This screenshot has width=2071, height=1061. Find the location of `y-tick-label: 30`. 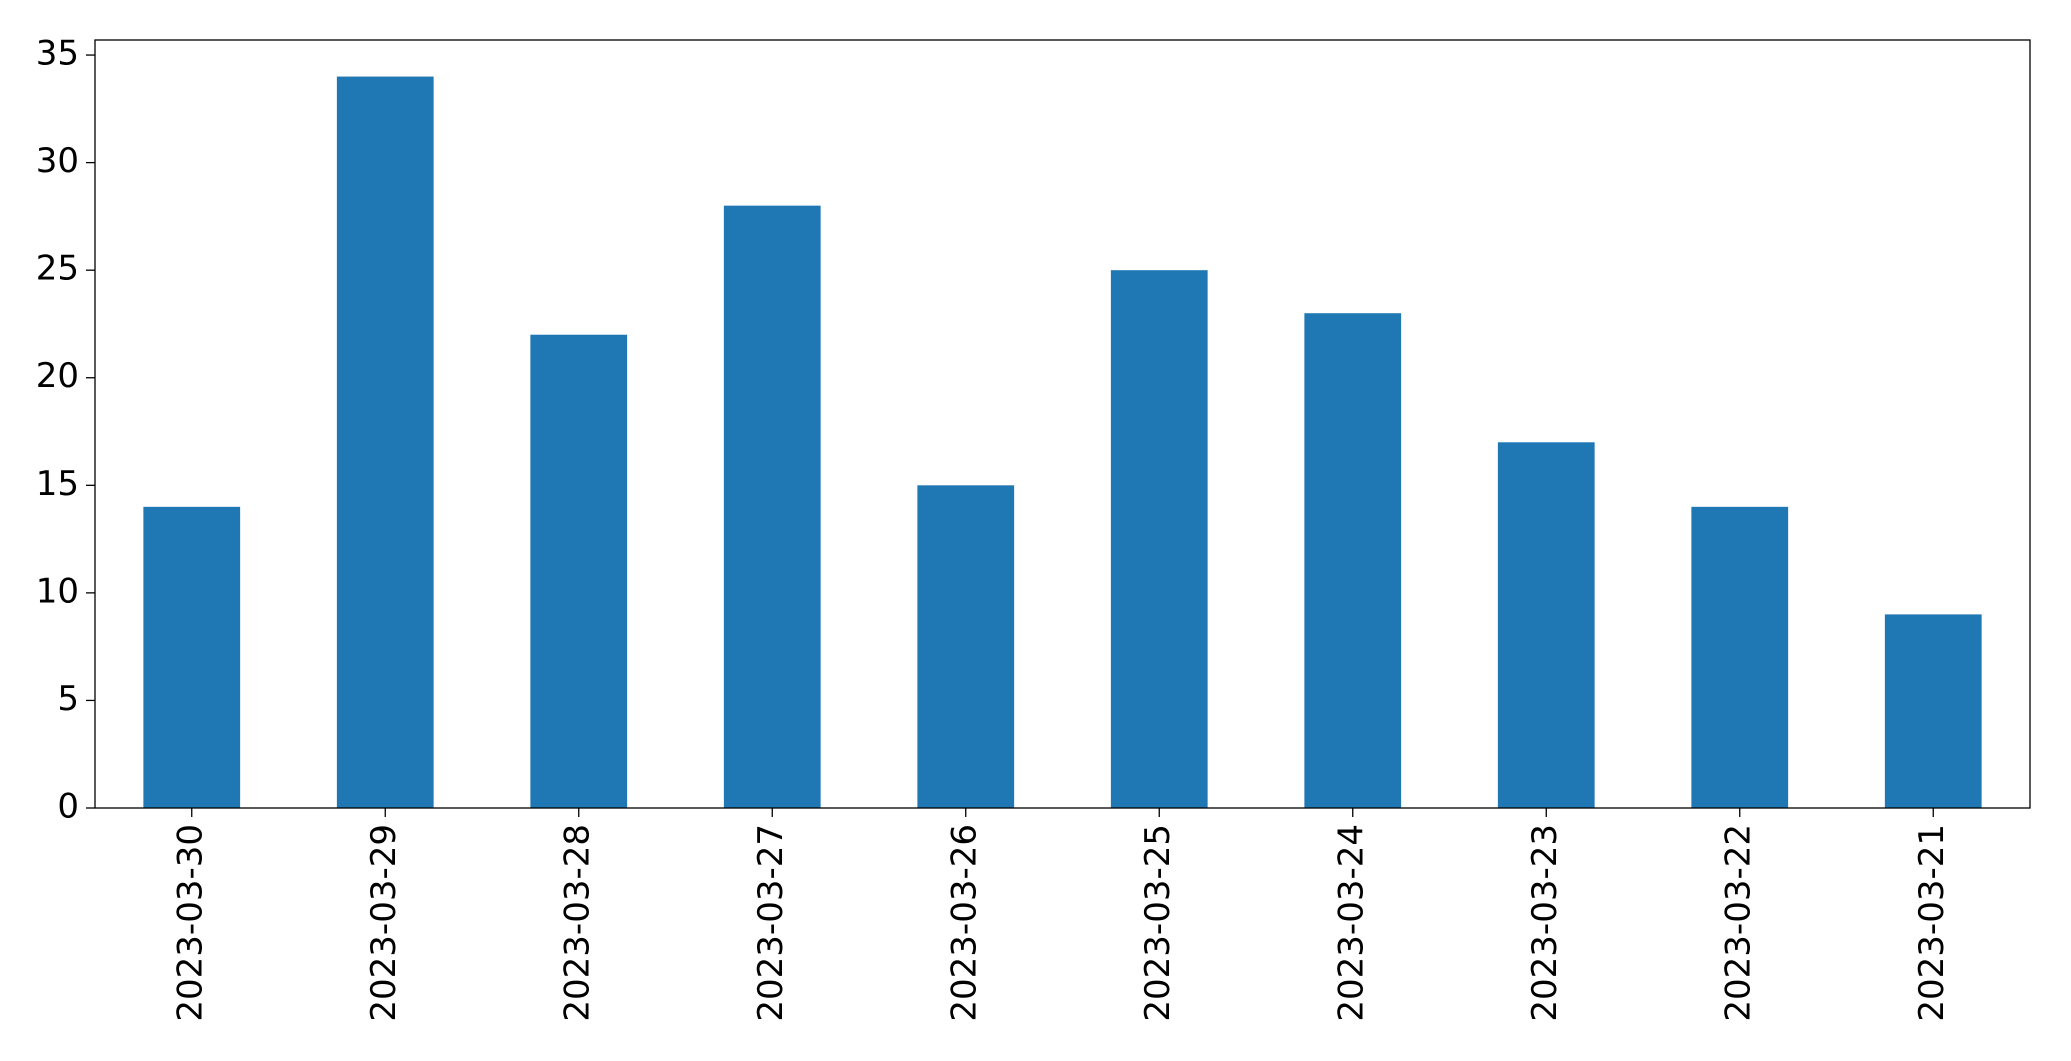

y-tick-label: 30 is located at coordinates (57, 161).